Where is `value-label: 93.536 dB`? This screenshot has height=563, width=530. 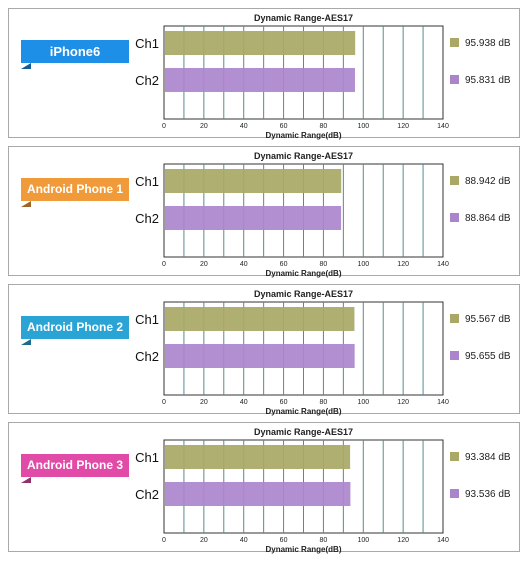
value-label: 93.536 dB is located at coordinates (488, 494).